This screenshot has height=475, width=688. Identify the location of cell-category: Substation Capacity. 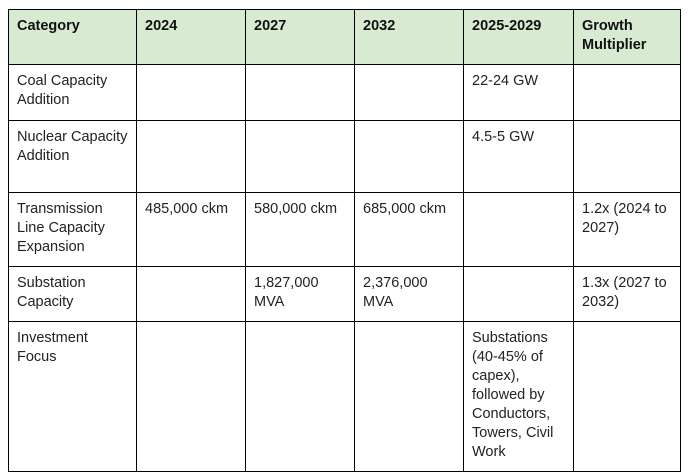
(72, 294).